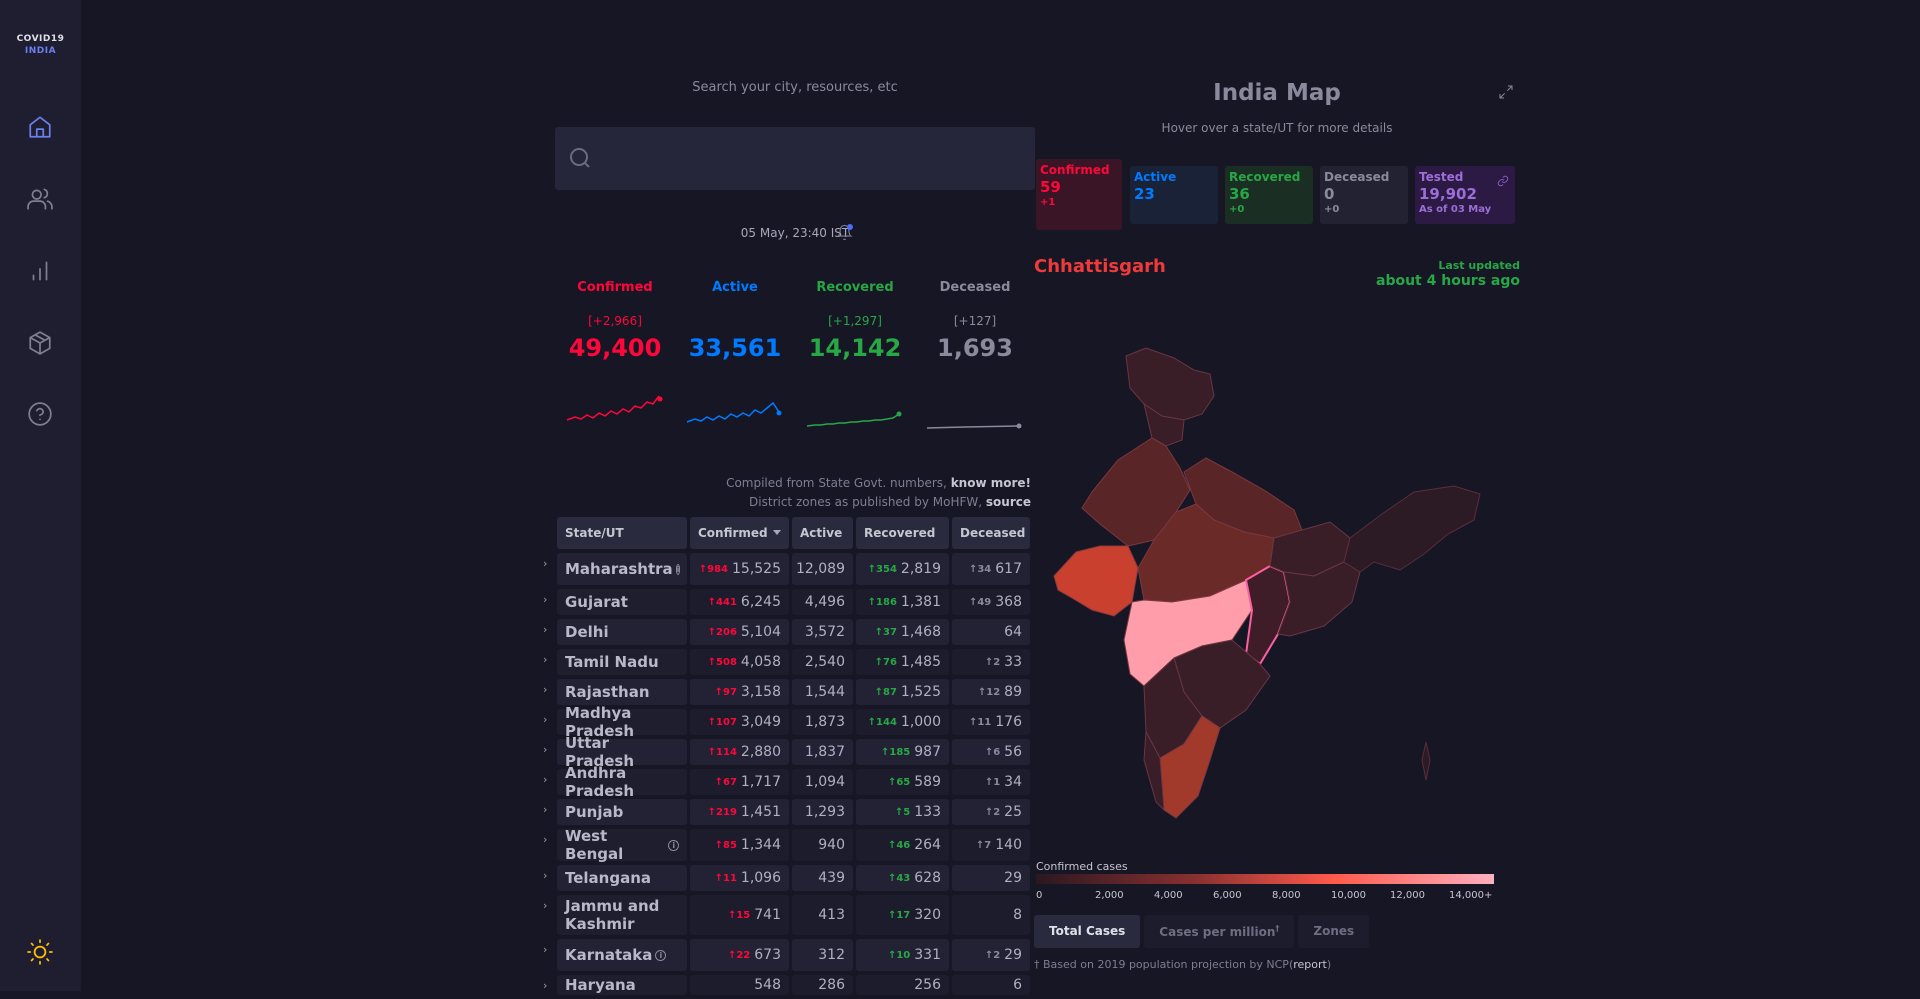 Image resolution: width=1920 pixels, height=999 pixels. Describe the element at coordinates (855, 410) in the screenshot. I see `sparkline-recovered` at that location.